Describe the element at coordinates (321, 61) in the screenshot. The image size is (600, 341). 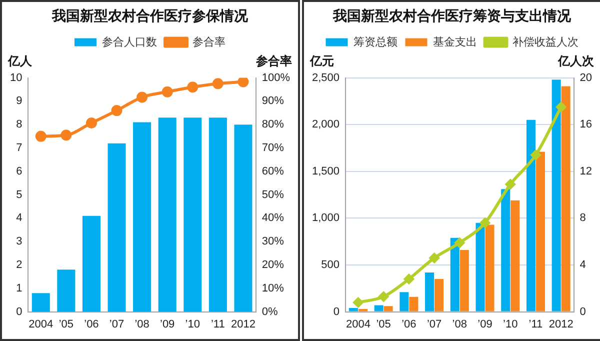
I see `y-axis-title: 亿元` at that location.